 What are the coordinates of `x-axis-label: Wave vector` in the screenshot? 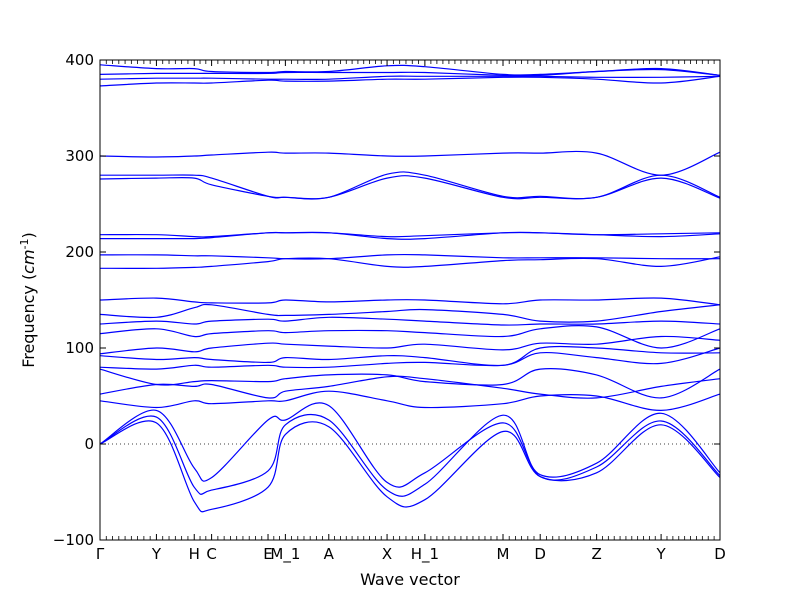 It's located at (410, 579).